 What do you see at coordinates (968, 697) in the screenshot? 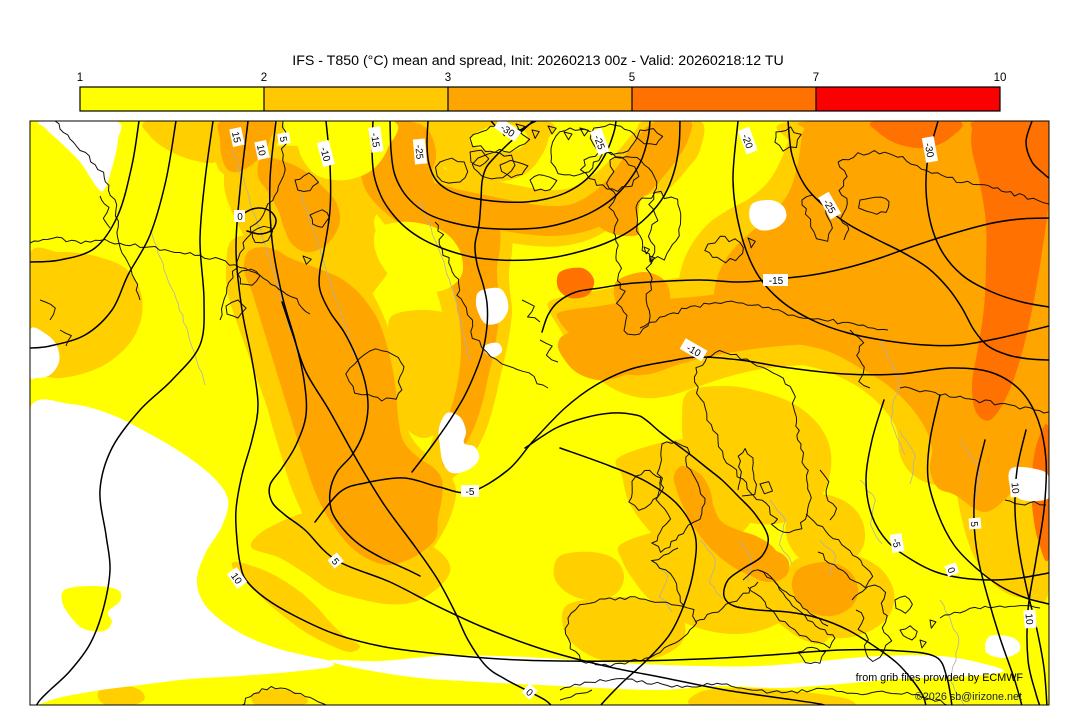
I see `svg-text: ©2026 sb@irizone.net` at bounding box center [968, 697].